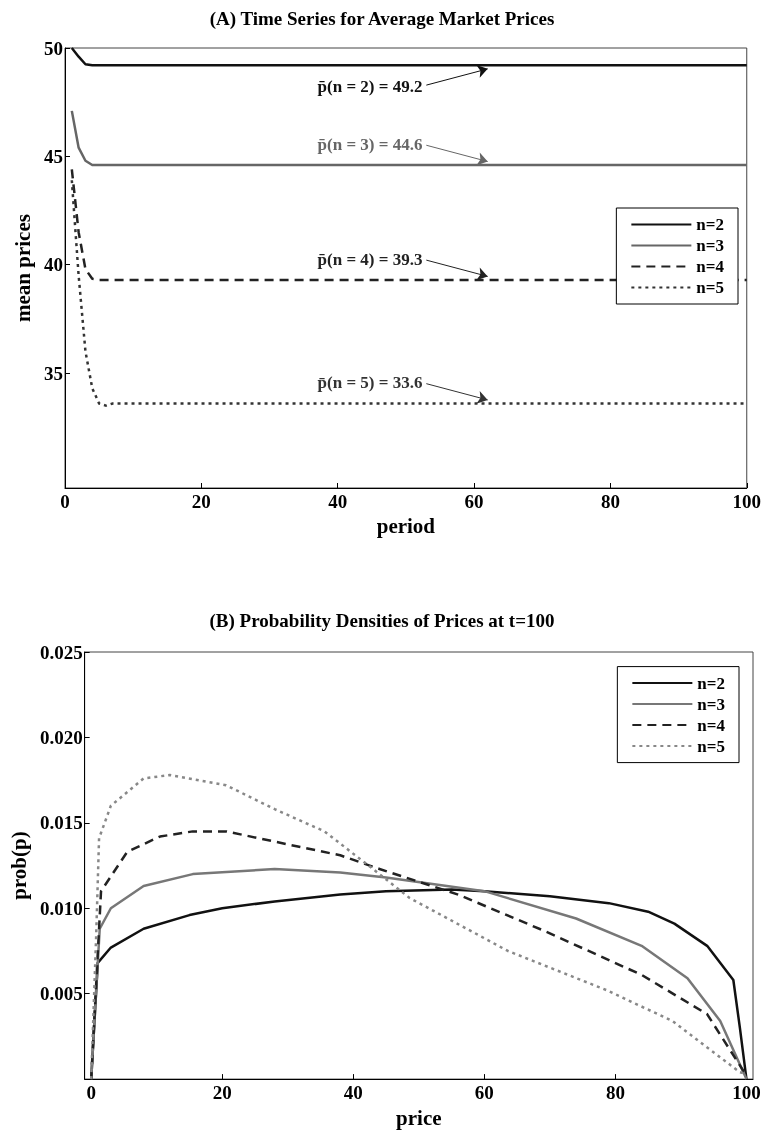 This screenshot has height=1133, width=764. Describe the element at coordinates (53, 373) in the screenshot. I see `y-tick-label: 35` at that location.